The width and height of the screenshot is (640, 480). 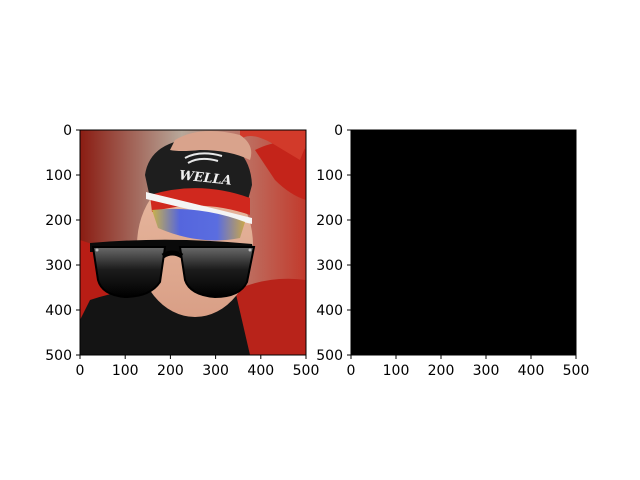 What do you see at coordinates (329, 311) in the screenshot?
I see `right-y-tick-label-400: 400` at bounding box center [329, 311].